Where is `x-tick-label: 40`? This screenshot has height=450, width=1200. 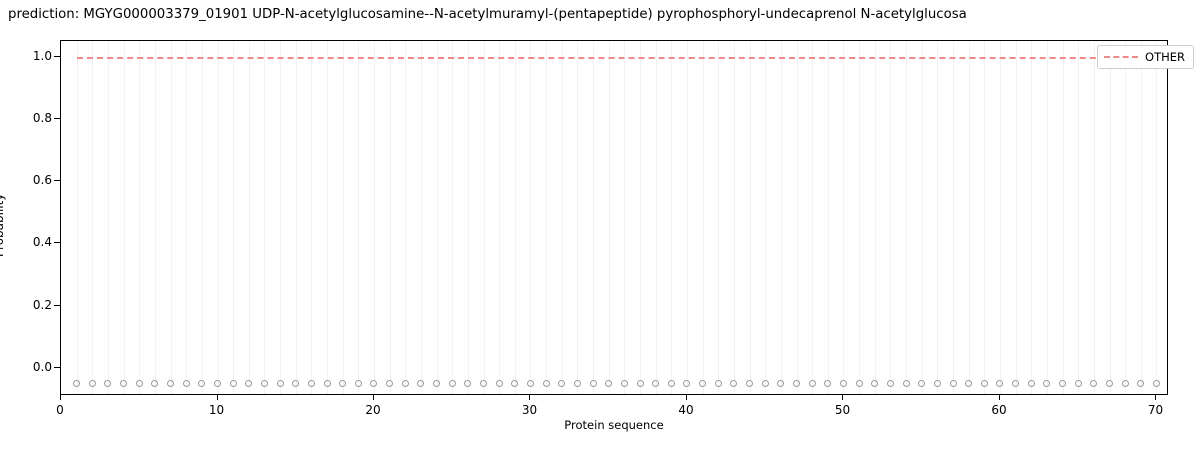 x-tick-label: 40 is located at coordinates (686, 410).